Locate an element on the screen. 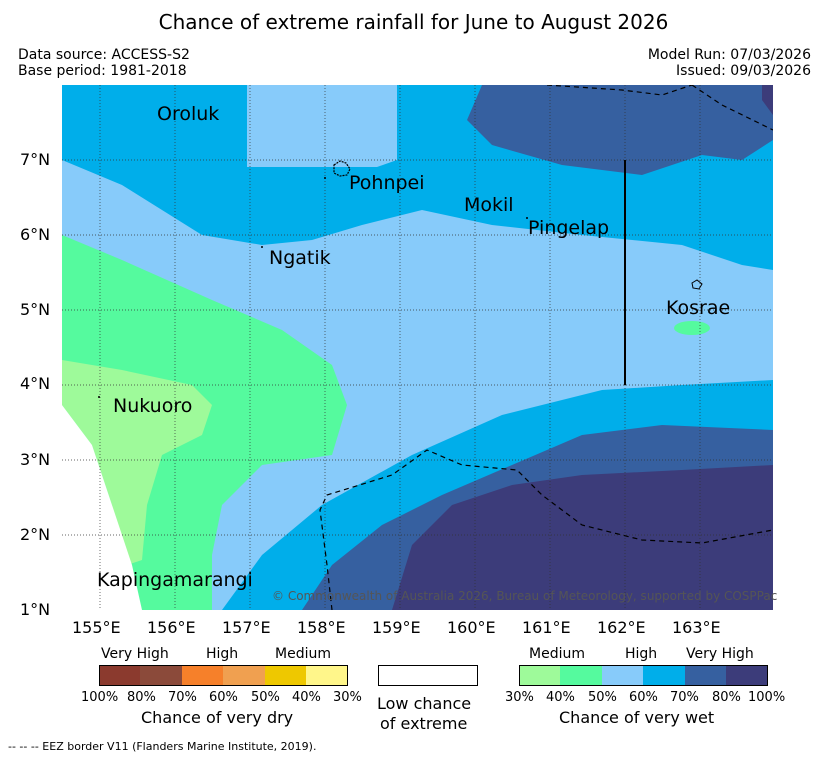 The width and height of the screenshot is (827, 758). lat-label: 7°N is located at coordinates (35, 159).